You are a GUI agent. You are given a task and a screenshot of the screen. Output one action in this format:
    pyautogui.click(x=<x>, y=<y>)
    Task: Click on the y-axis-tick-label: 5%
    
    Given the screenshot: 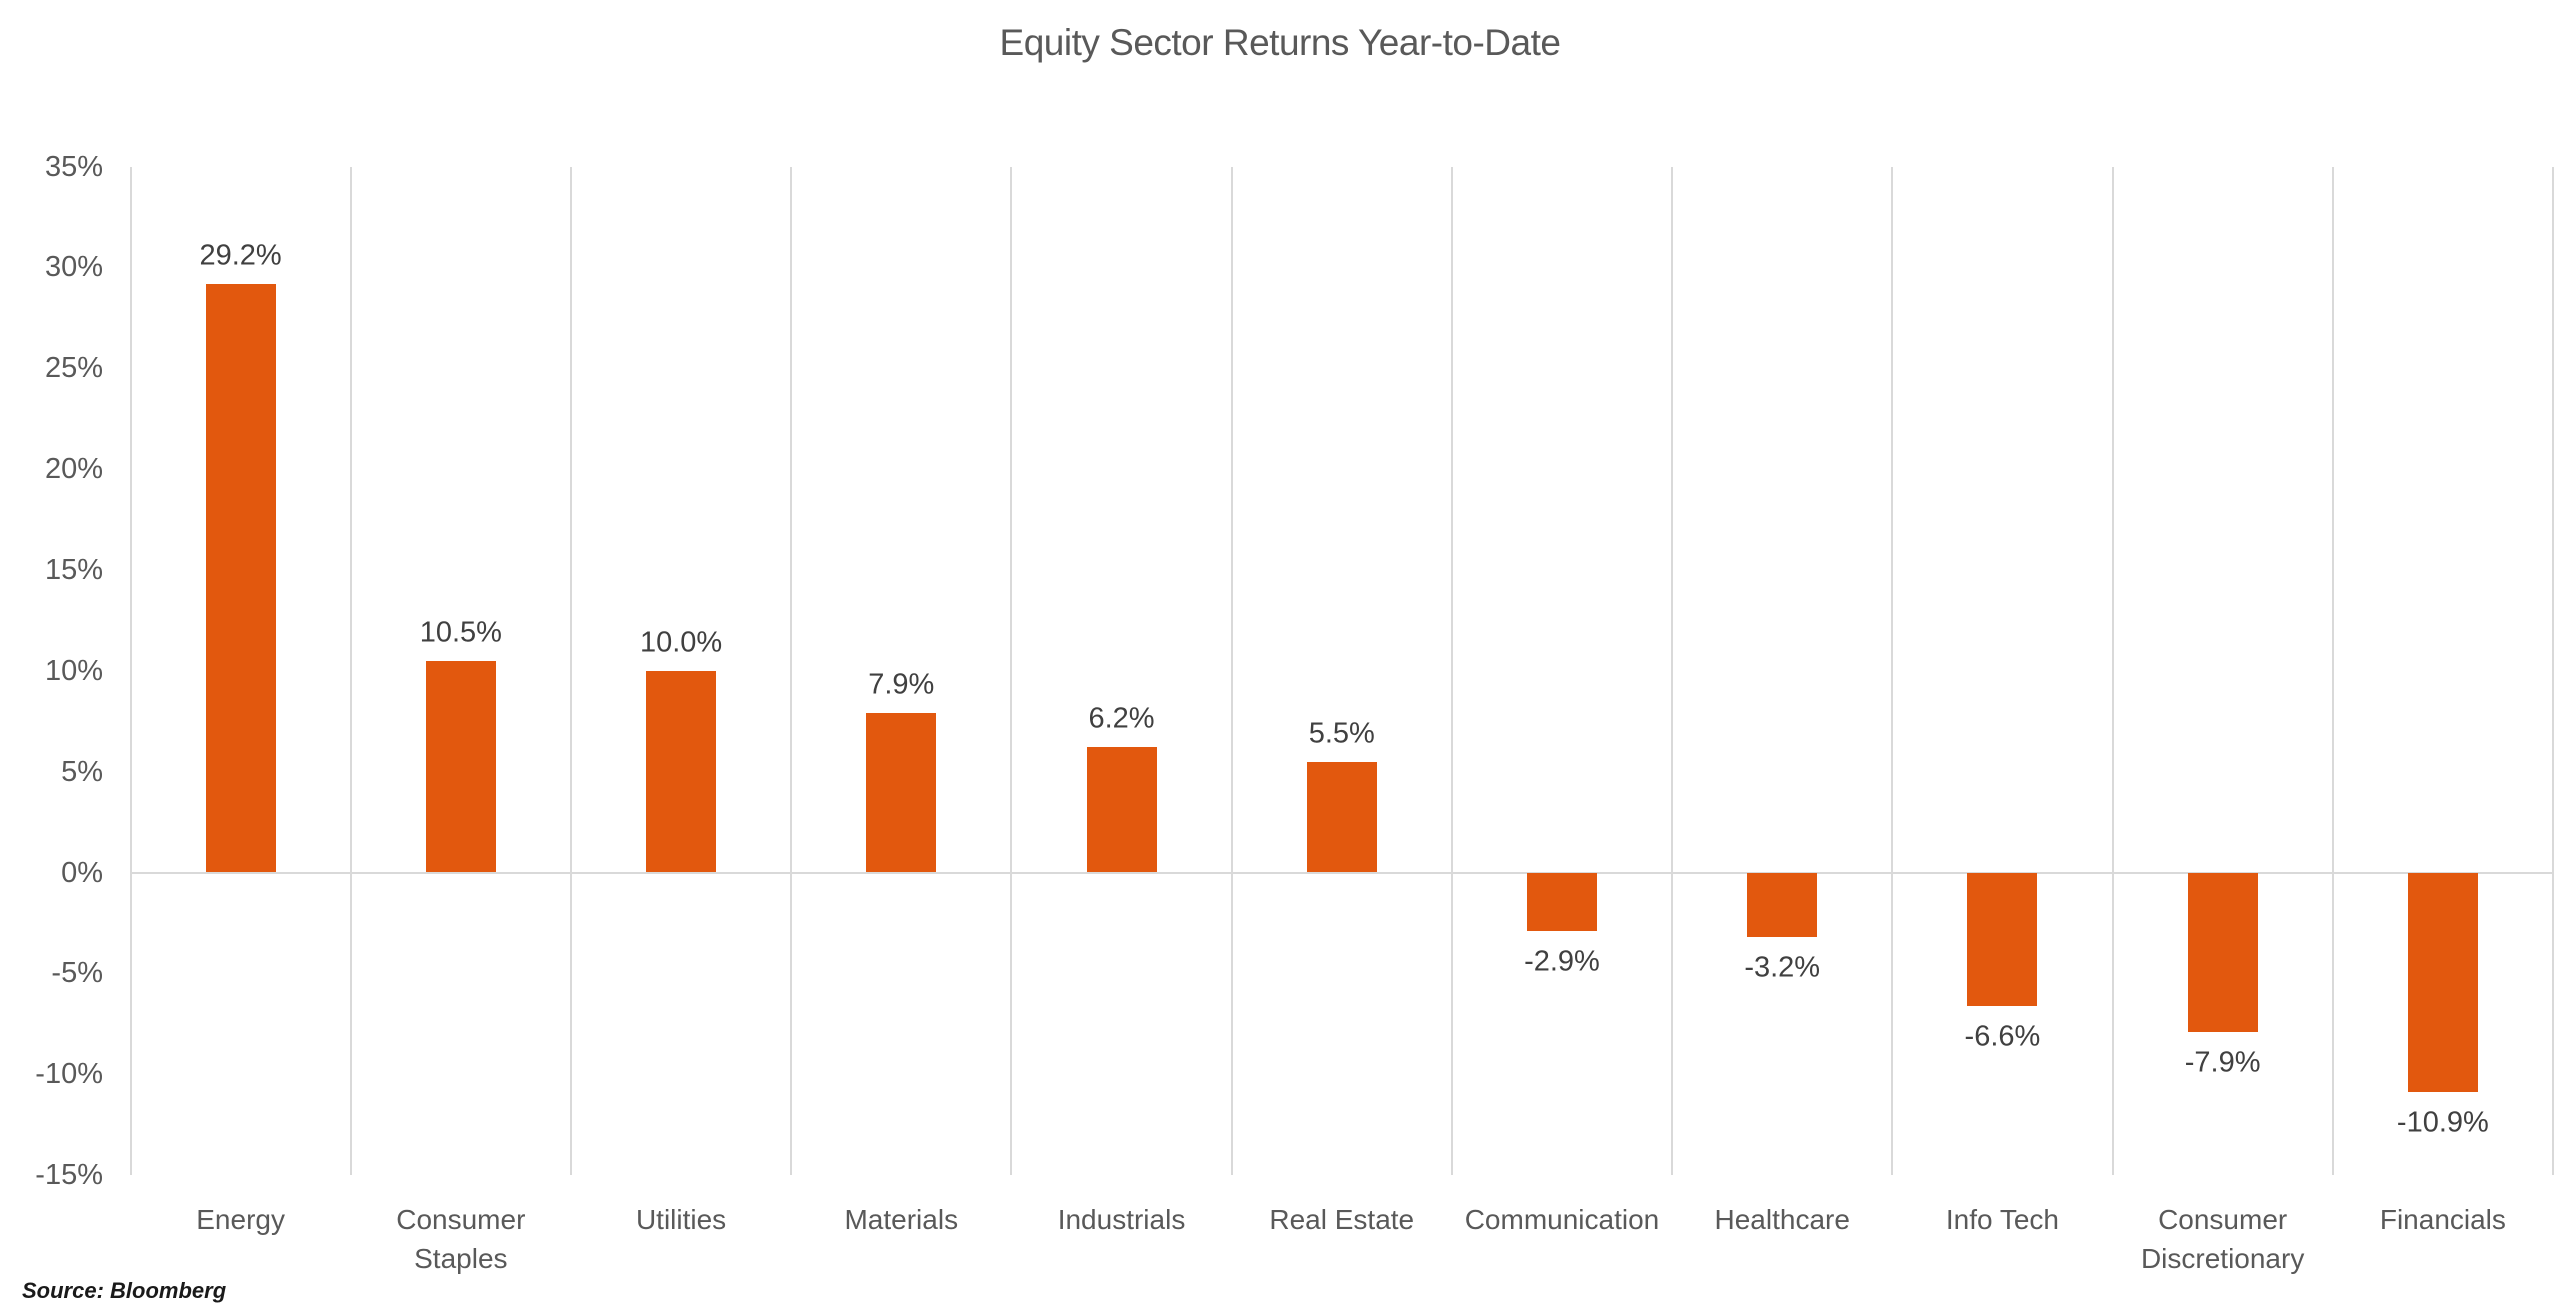 What is the action you would take?
    pyautogui.click(x=82, y=771)
    